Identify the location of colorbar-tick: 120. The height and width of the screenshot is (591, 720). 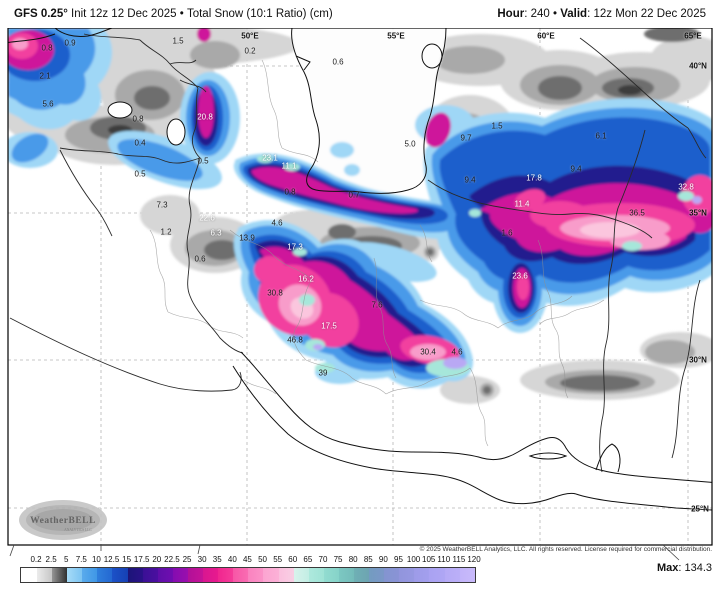
(474, 559).